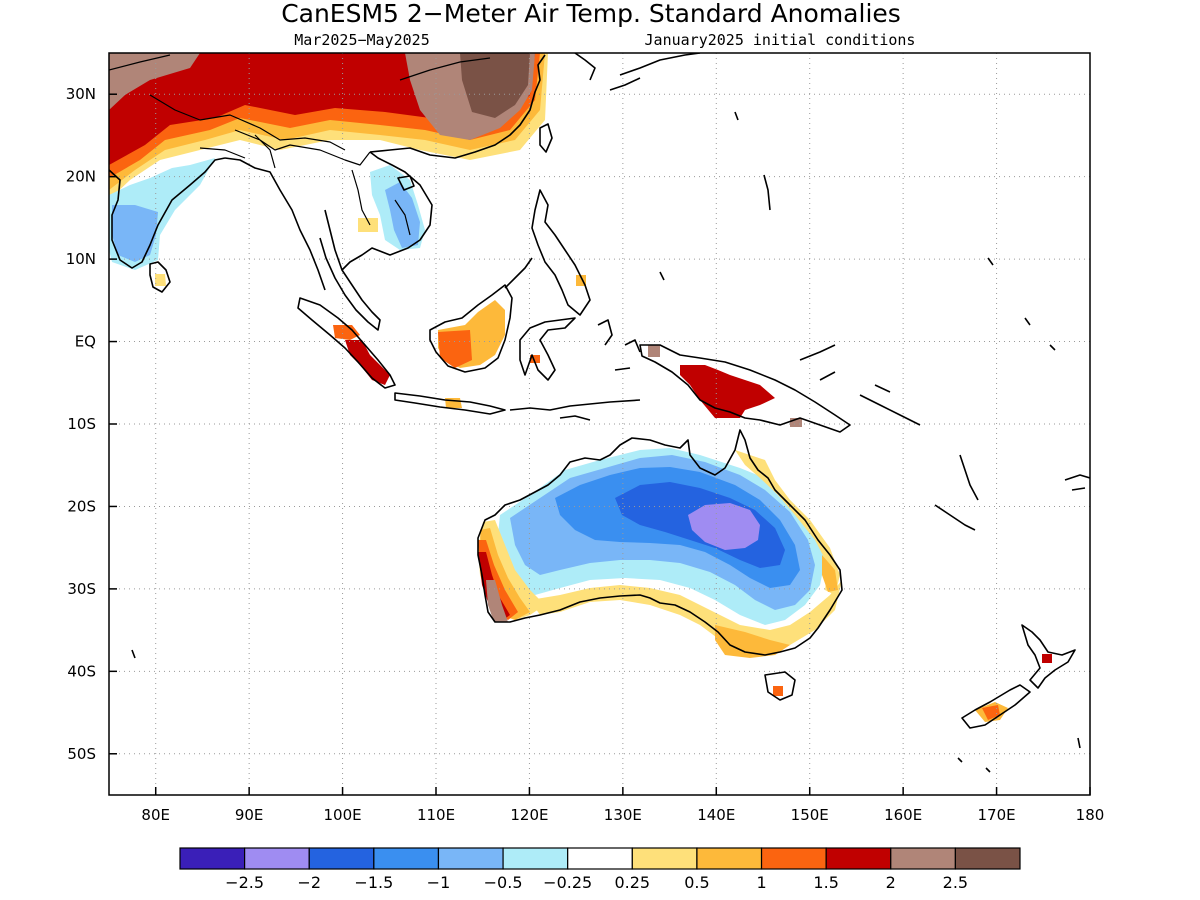 The height and width of the screenshot is (900, 1200). Describe the element at coordinates (81, 259) in the screenshot. I see `y-tick-label: 10N` at that location.